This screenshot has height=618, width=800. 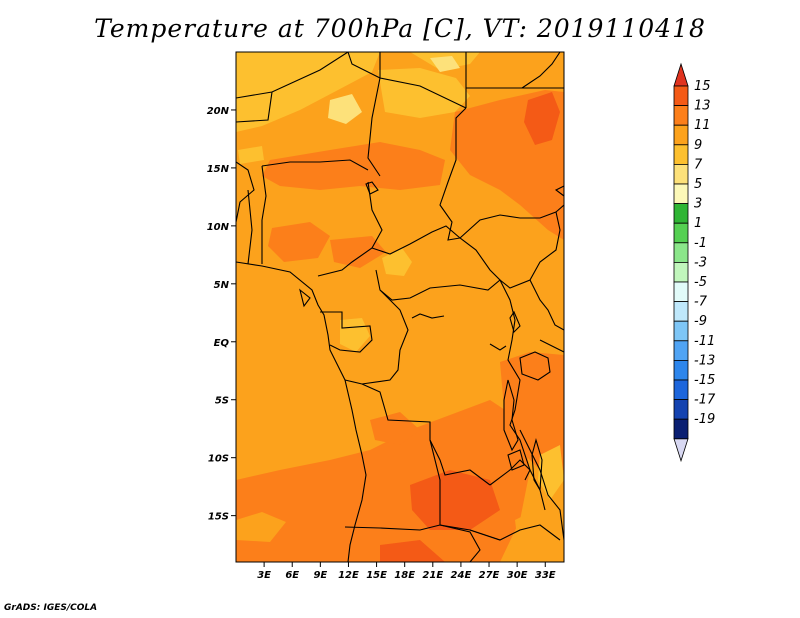 I want to click on x-tick-label: 12E, so click(x=348, y=575).